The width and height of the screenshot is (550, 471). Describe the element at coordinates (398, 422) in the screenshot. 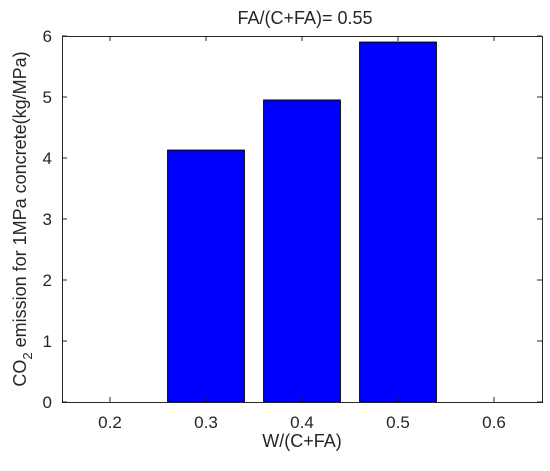

I see `x-tick-label: 0.5` at that location.